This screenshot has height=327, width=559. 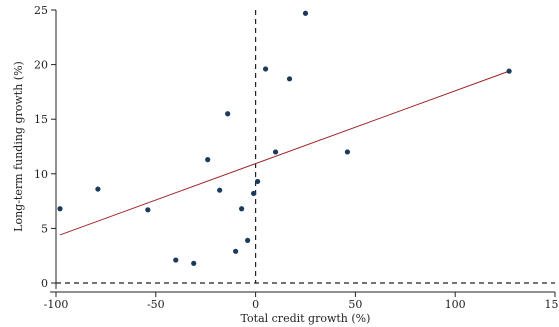 What do you see at coordinates (306, 318) in the screenshot?
I see `x-axis-title: Total credit growth (%)` at bounding box center [306, 318].